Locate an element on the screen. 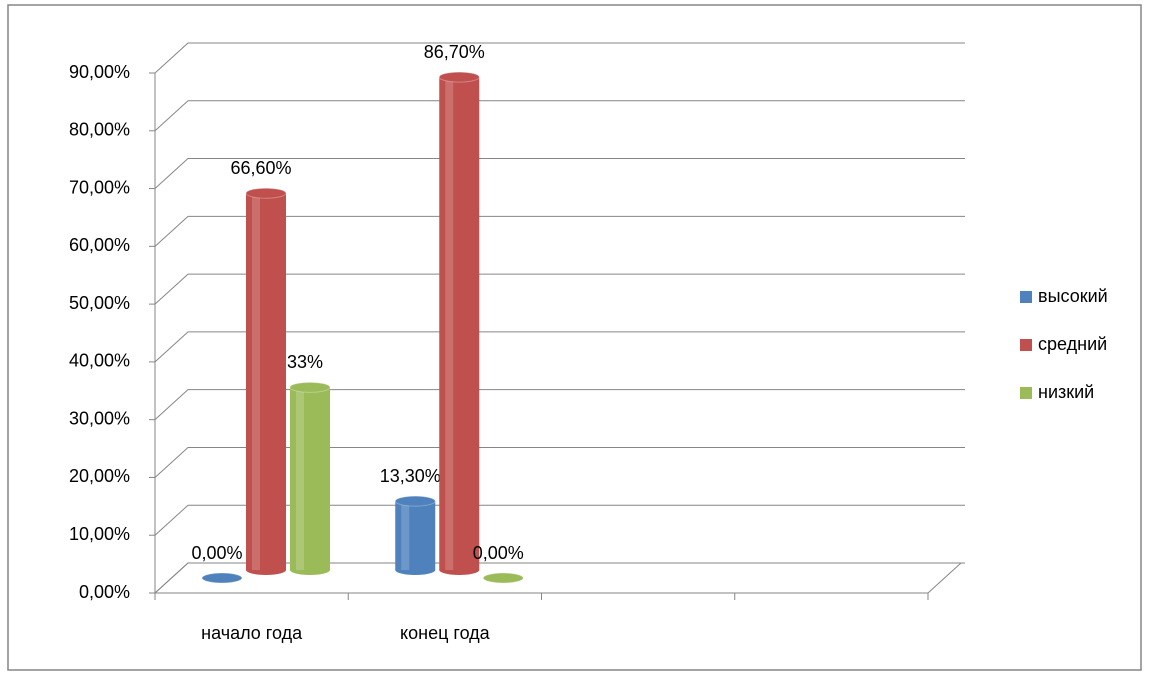 The image size is (1149, 682). y-tick-label: 50,00% is located at coordinates (99, 303).